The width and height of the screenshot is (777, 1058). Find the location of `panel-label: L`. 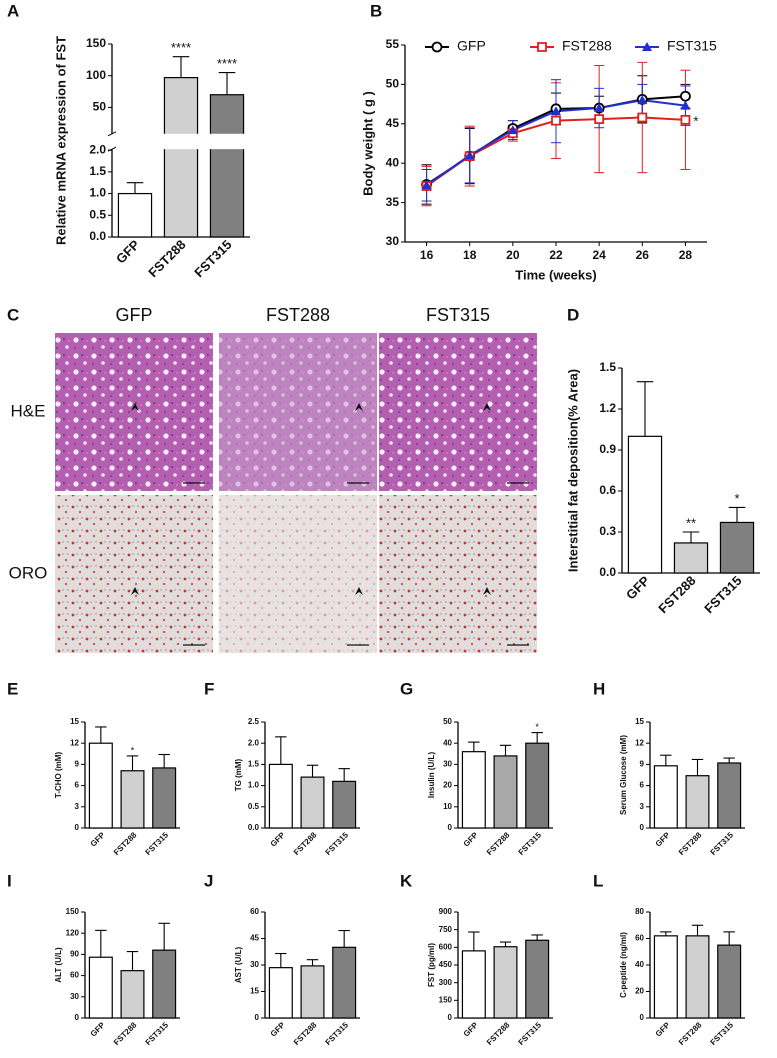

panel-label: L is located at coordinates (598, 880).